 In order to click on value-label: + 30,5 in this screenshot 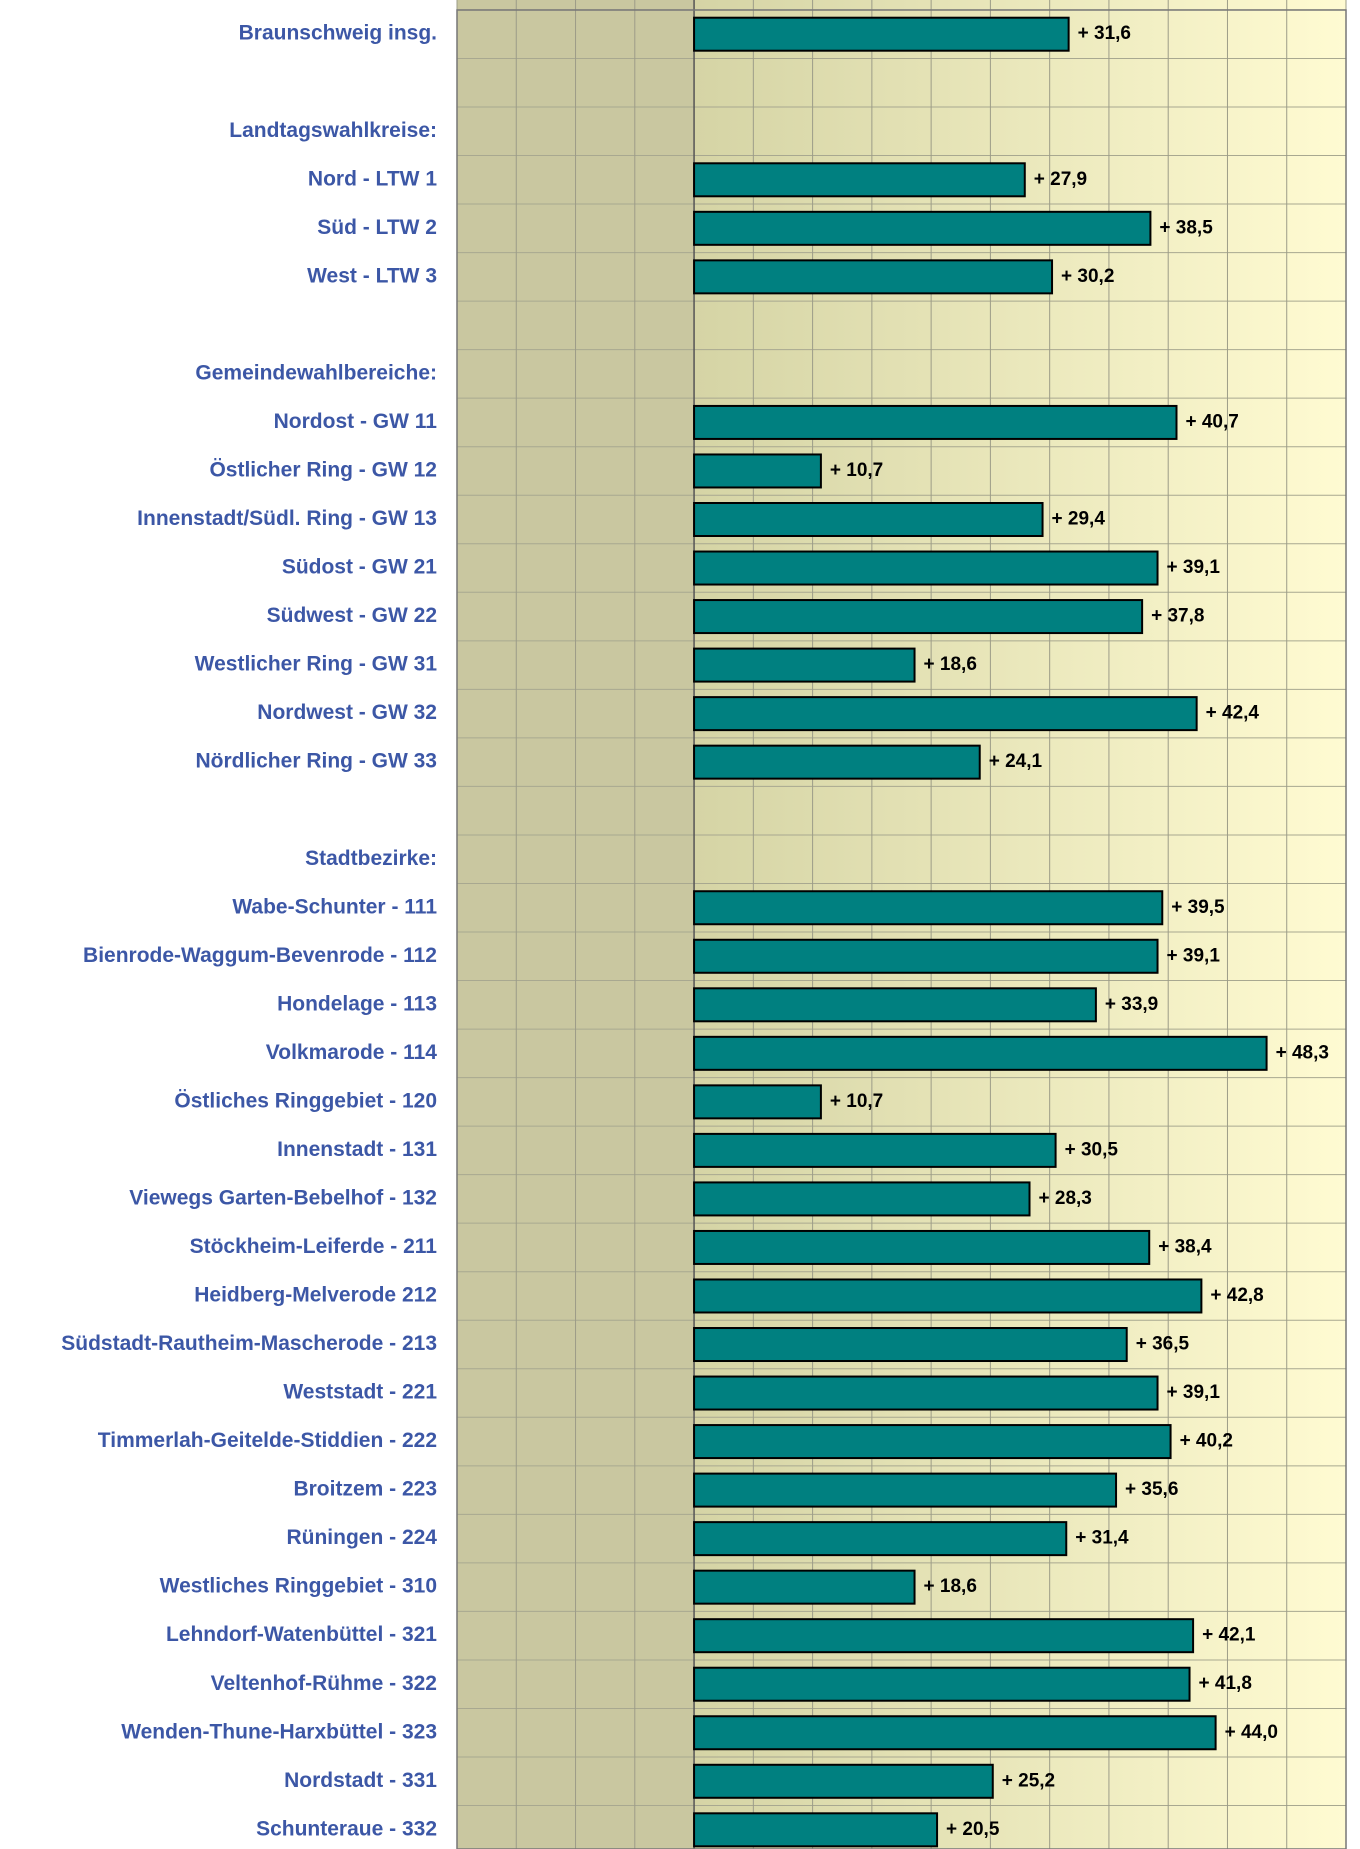, I will do `click(1092, 1149)`.